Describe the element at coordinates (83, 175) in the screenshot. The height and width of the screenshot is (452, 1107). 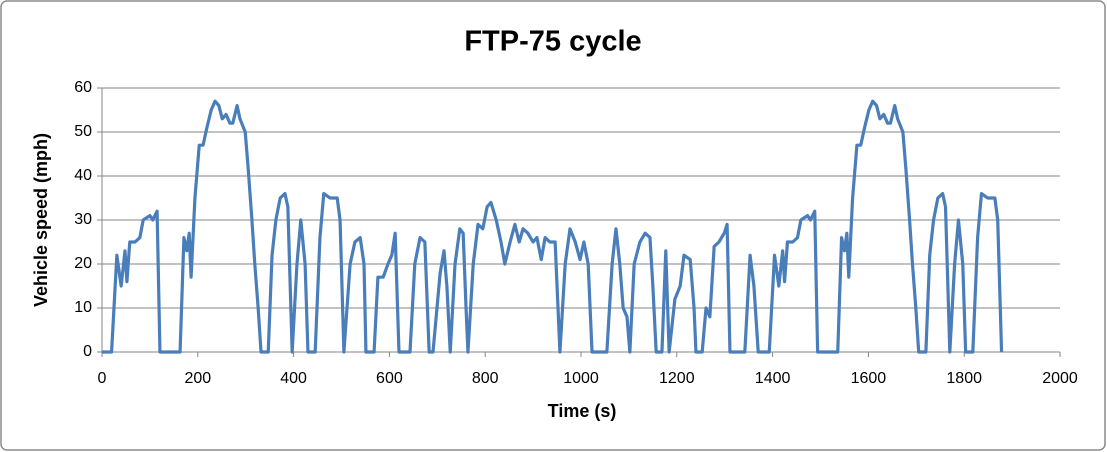
I see `y-tick-label: 40` at that location.